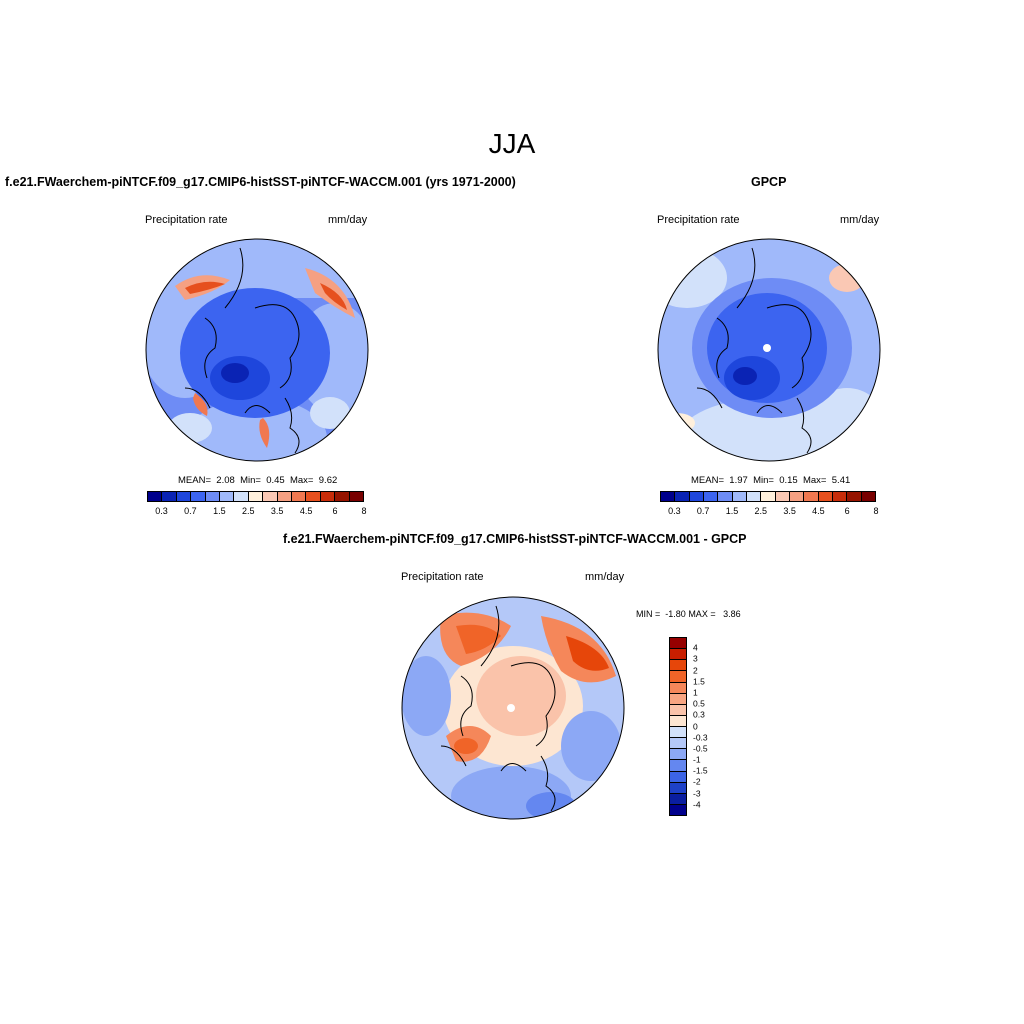 The width and height of the screenshot is (1024, 1024). What do you see at coordinates (818, 511) in the screenshot?
I see `panel2-colorbar-tick: 4.5` at bounding box center [818, 511].